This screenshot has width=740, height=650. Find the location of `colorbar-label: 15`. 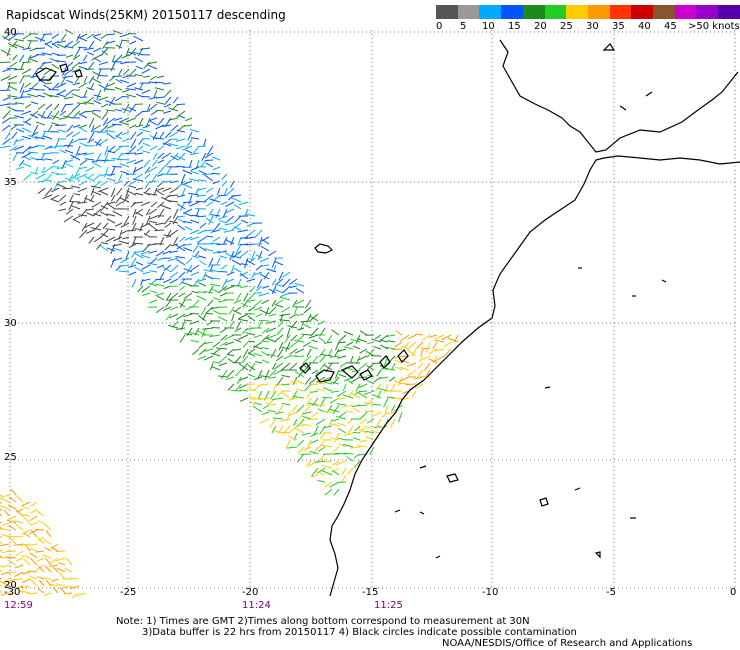

colorbar-label: 15 is located at coordinates (514, 26).